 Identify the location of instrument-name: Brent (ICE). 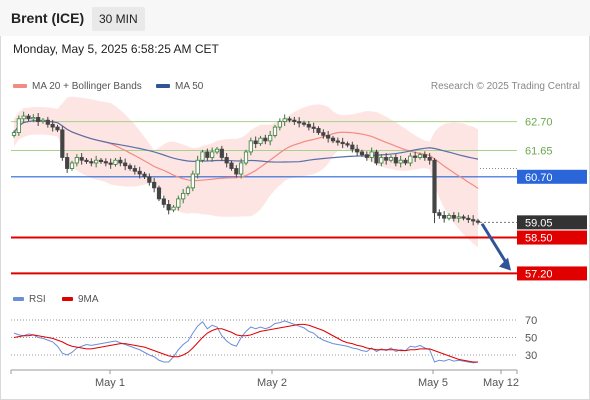
(48, 18).